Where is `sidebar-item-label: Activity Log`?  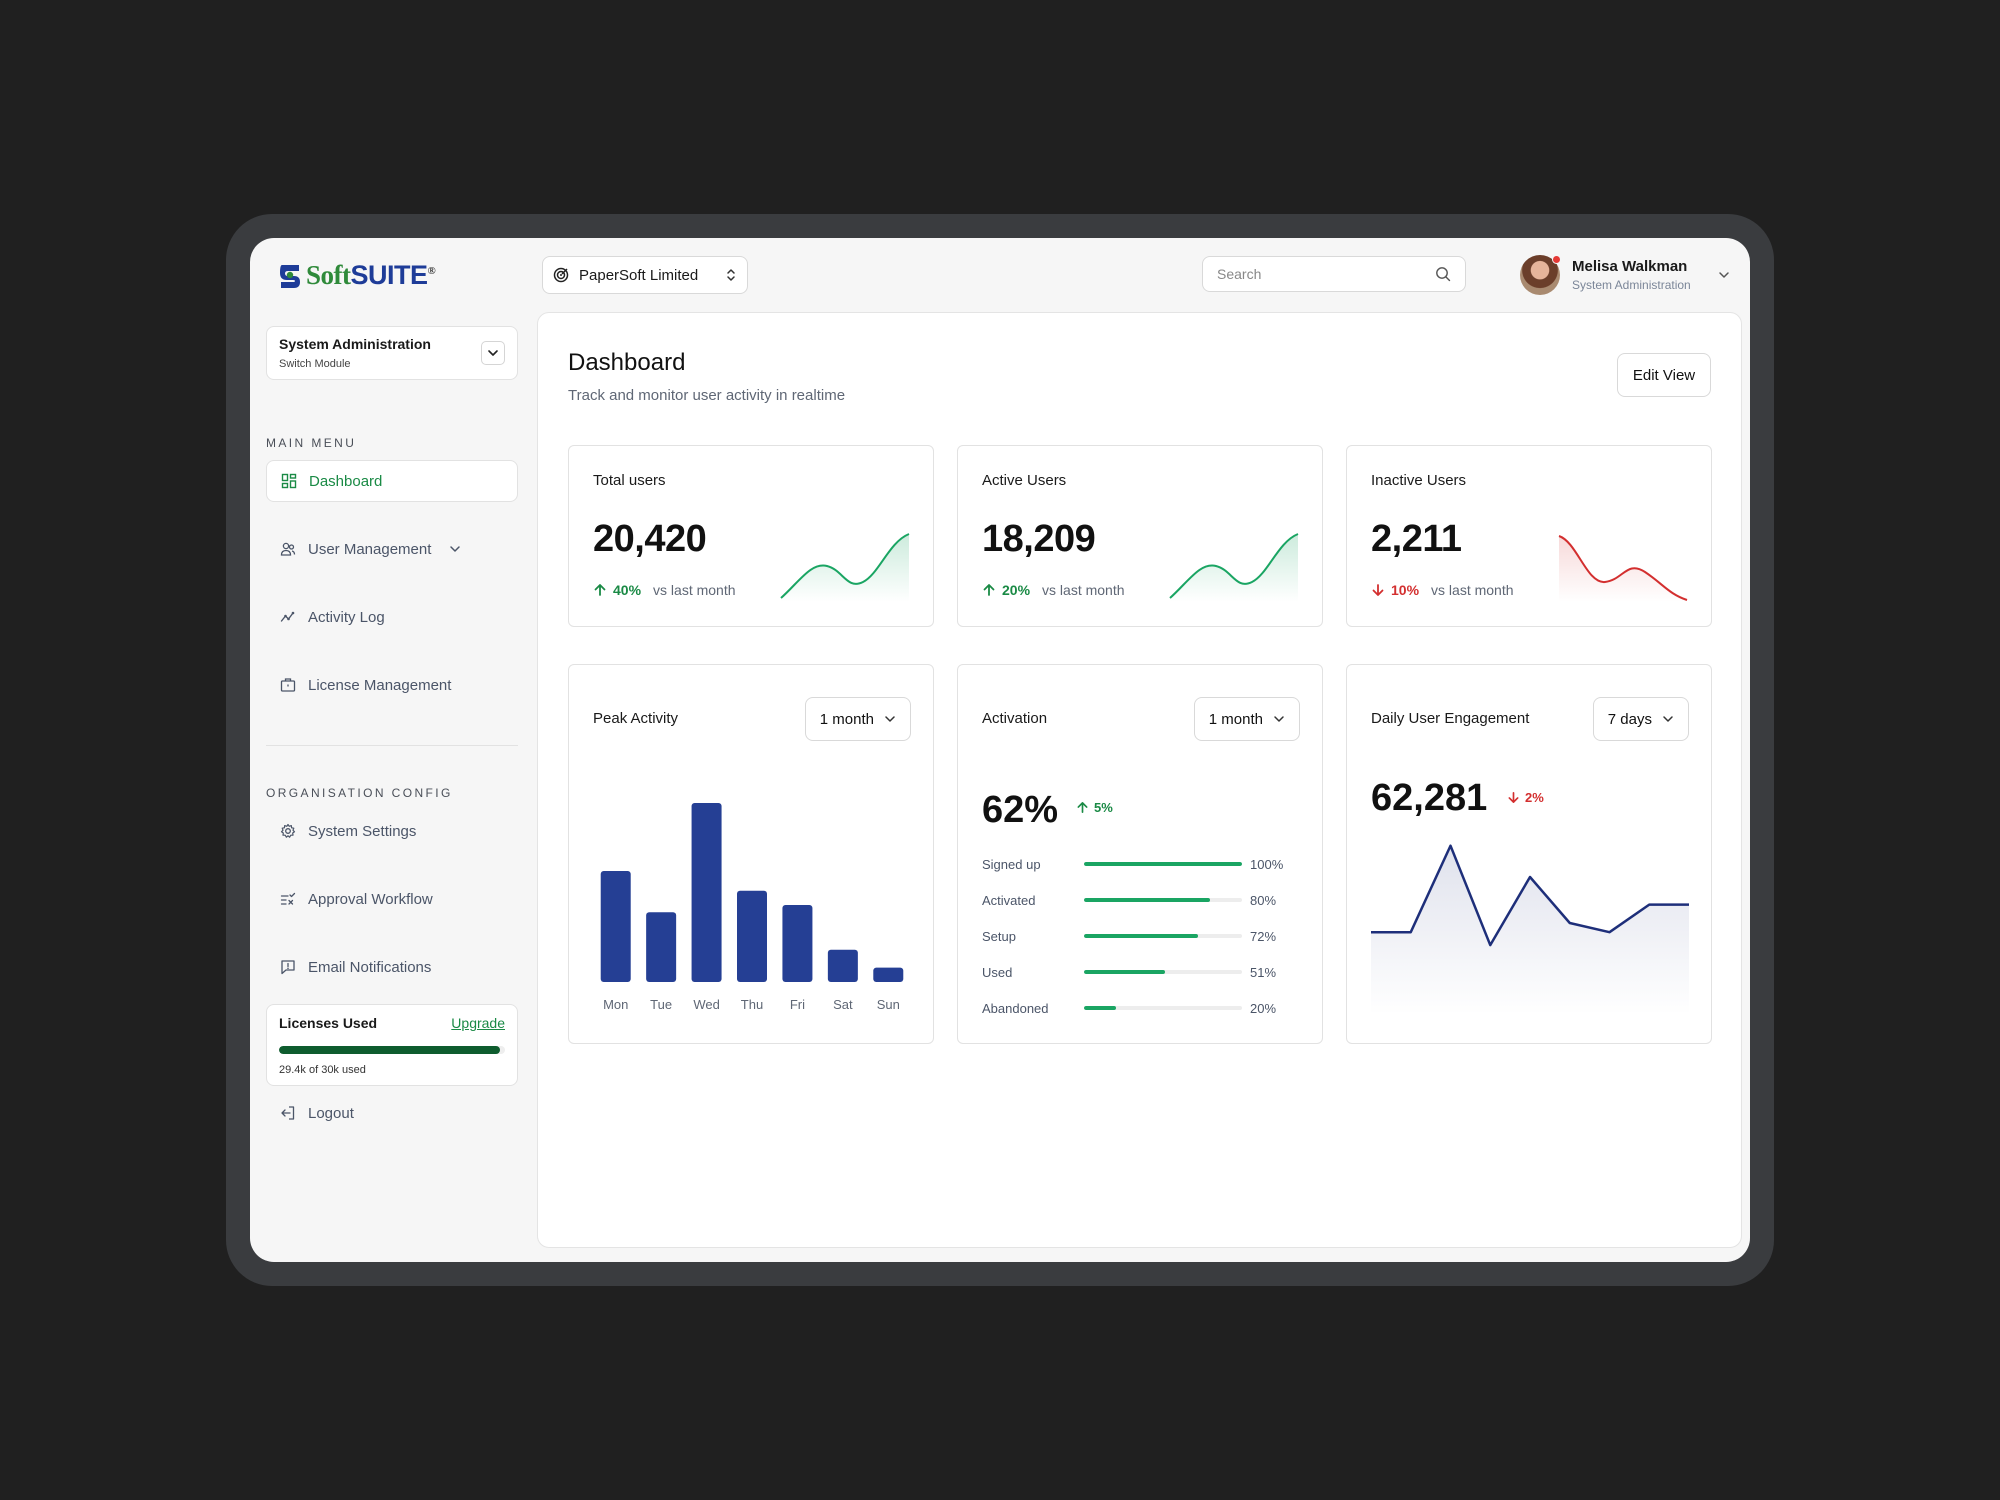 sidebar-item-label: Activity Log is located at coordinates (346, 617).